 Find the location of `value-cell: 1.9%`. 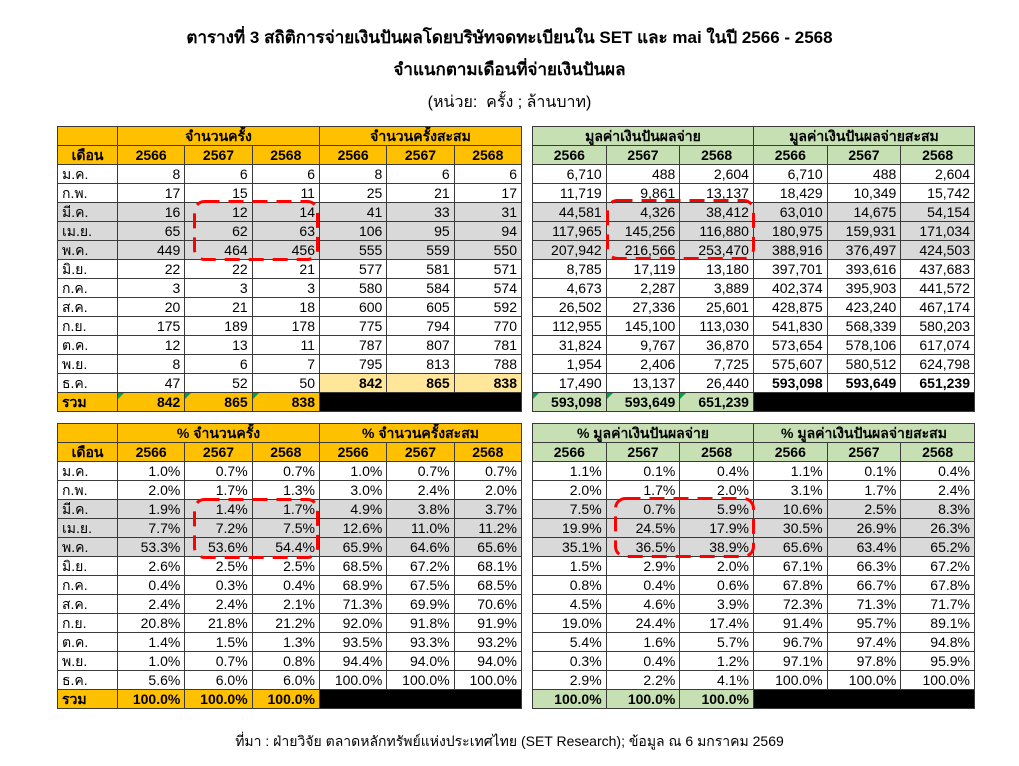

value-cell: 1.9% is located at coordinates (151, 509).